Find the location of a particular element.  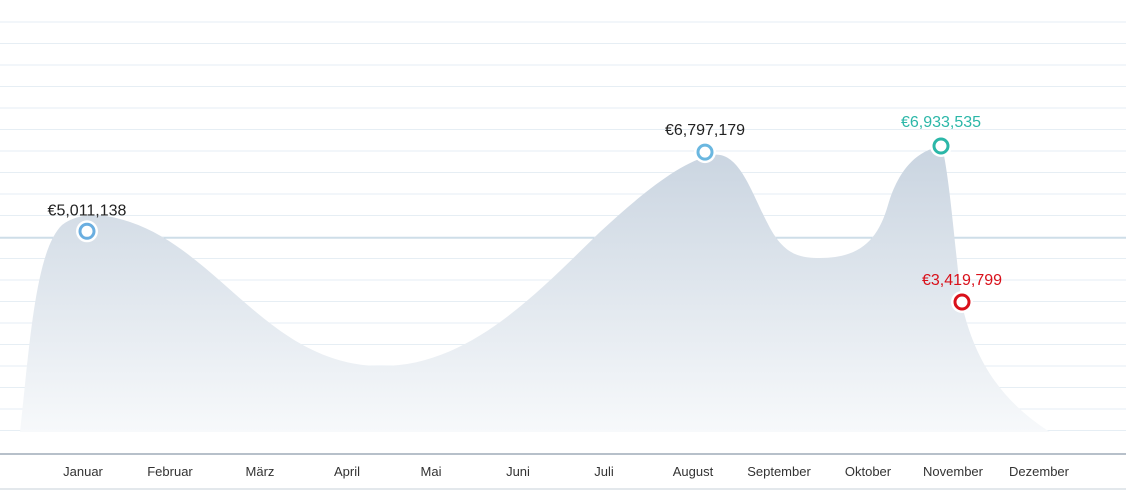

data-label: €6,797,179 is located at coordinates (705, 130).